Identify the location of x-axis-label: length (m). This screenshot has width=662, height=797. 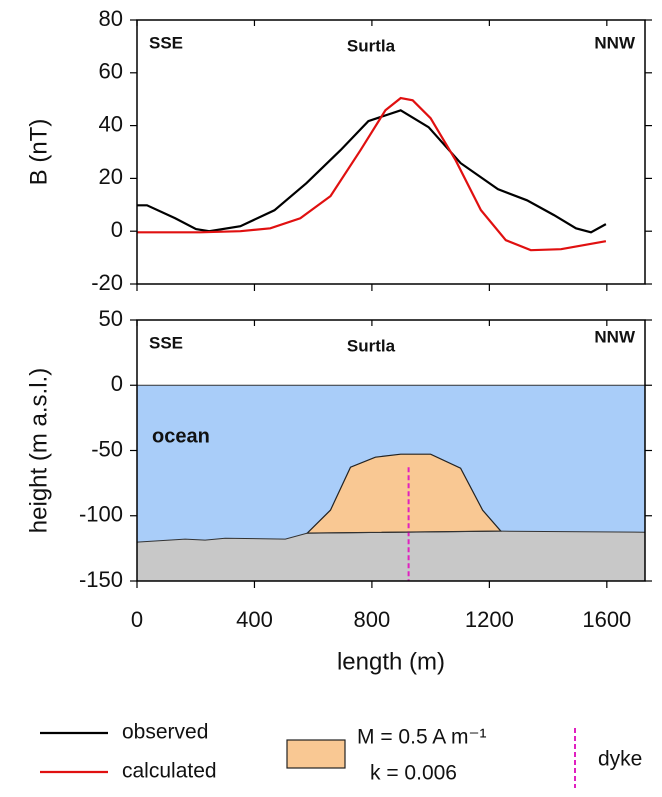
(391, 661).